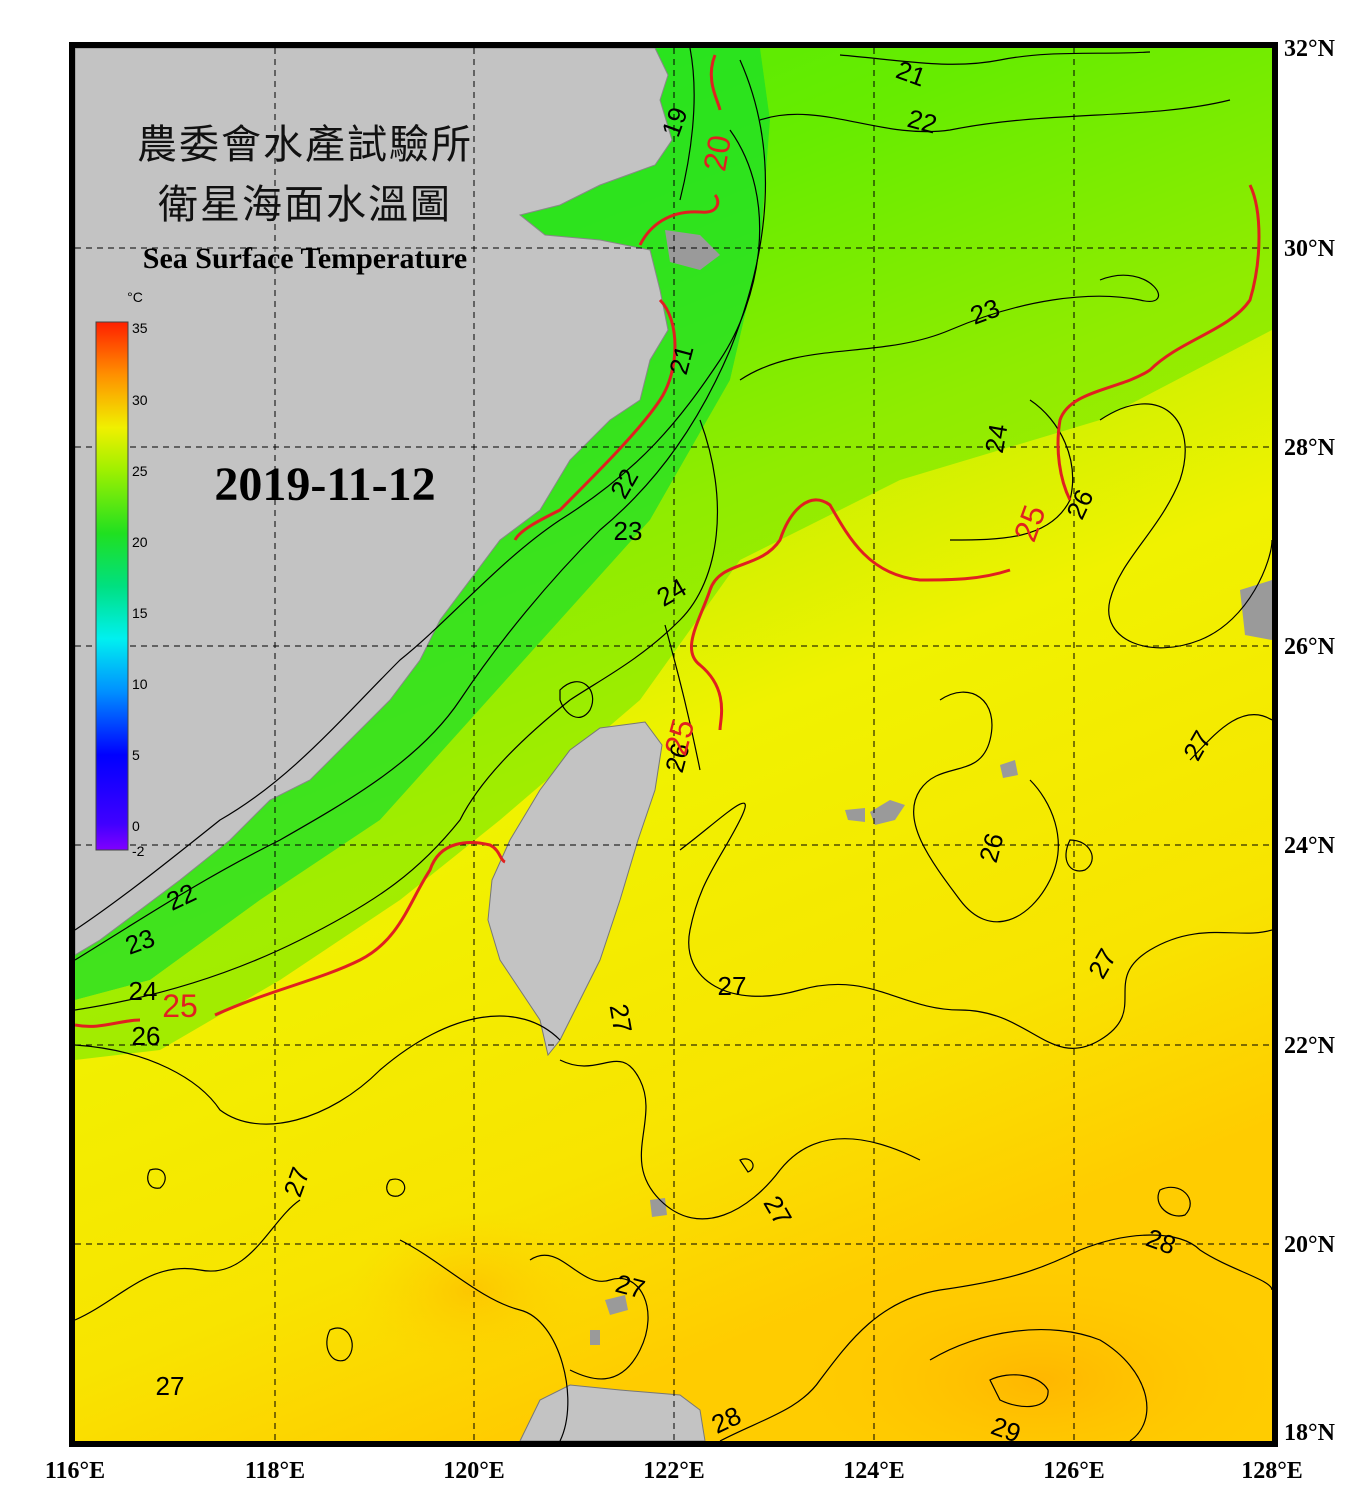  What do you see at coordinates (140, 684) in the screenshot?
I see `colorbar-label: 10` at bounding box center [140, 684].